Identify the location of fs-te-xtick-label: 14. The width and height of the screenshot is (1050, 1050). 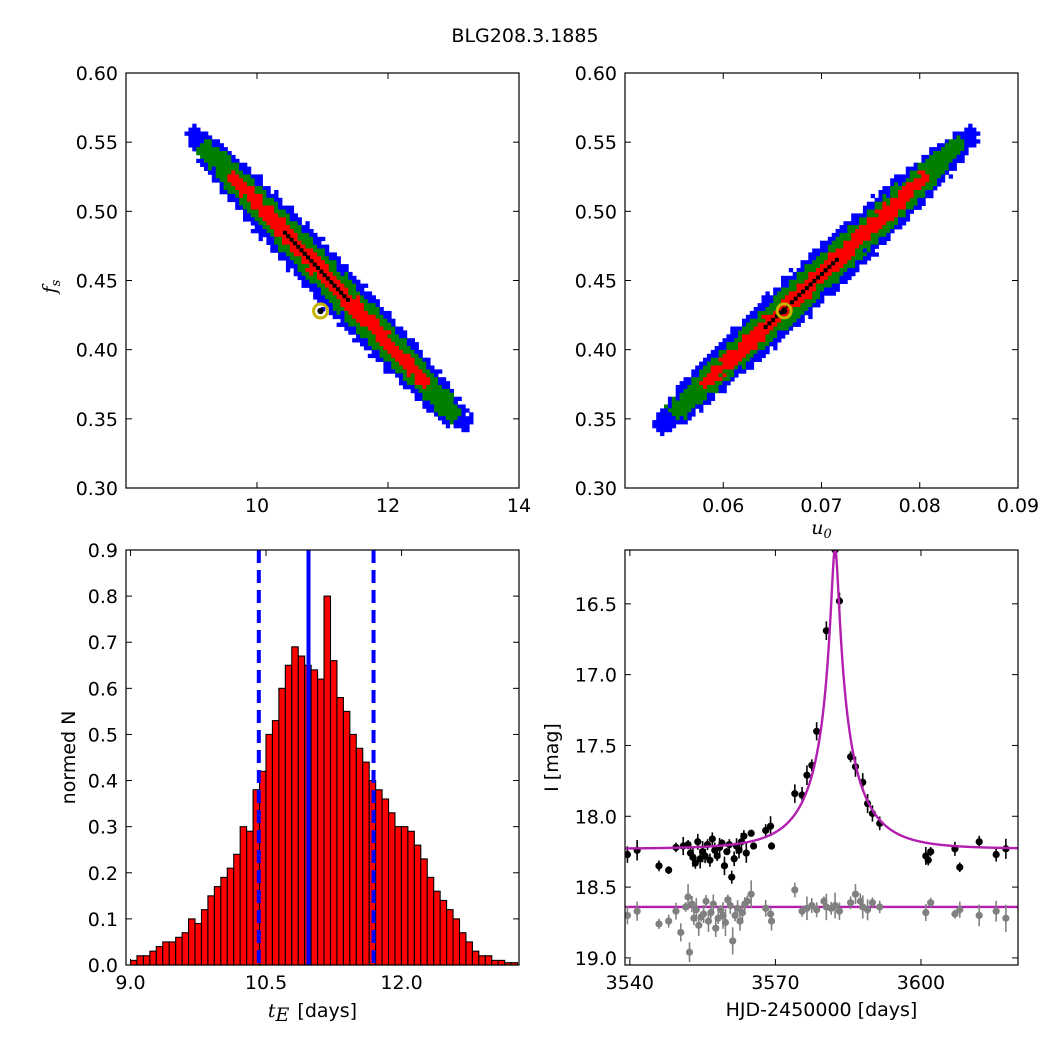
(519, 506).